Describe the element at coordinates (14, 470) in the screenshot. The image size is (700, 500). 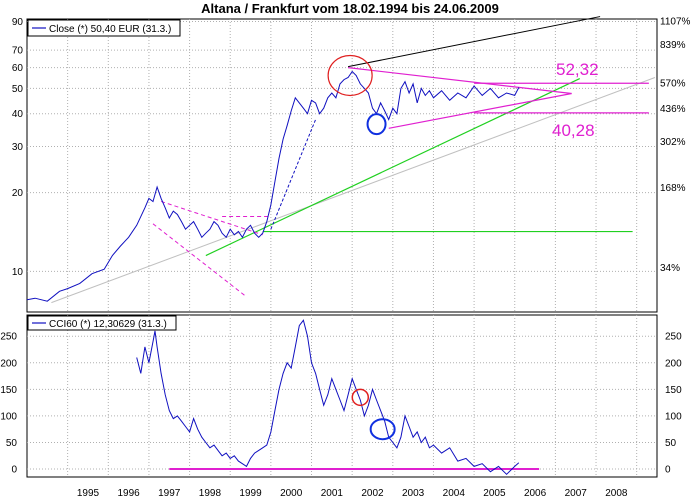
I see `cci-tick-label: 0` at that location.